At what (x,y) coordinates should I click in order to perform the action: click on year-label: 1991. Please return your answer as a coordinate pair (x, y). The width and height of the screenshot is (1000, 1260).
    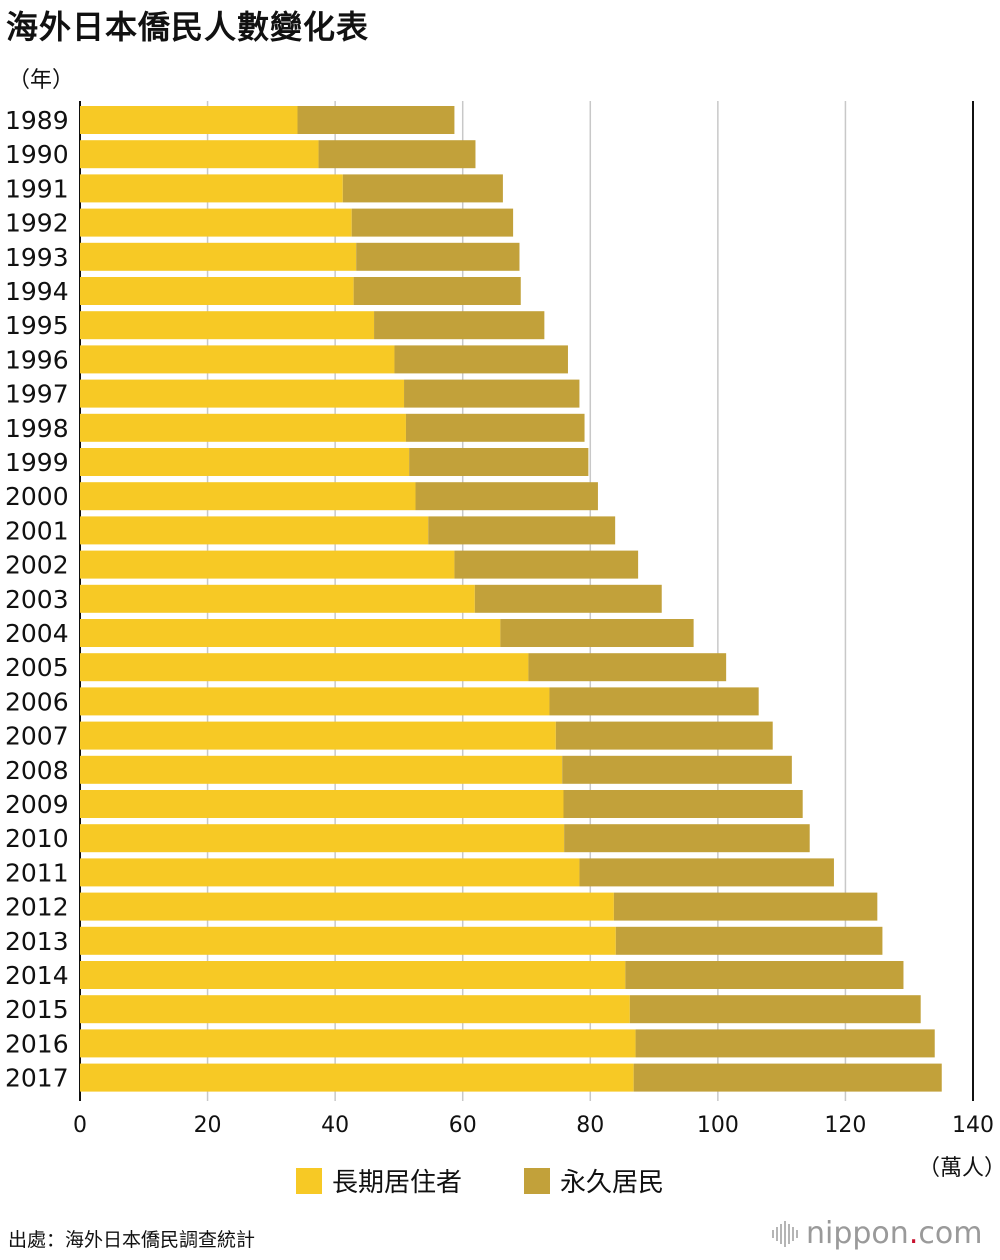
    Looking at the image, I should click on (37, 188).